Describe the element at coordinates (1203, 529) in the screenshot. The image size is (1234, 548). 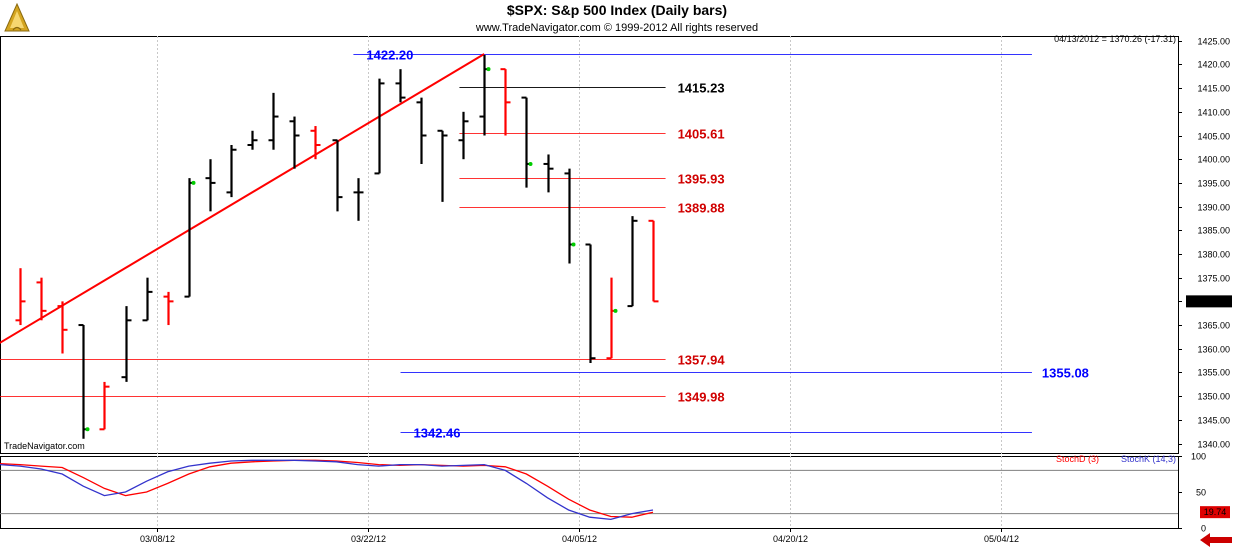
I see `stoch-tick-label: 0` at that location.